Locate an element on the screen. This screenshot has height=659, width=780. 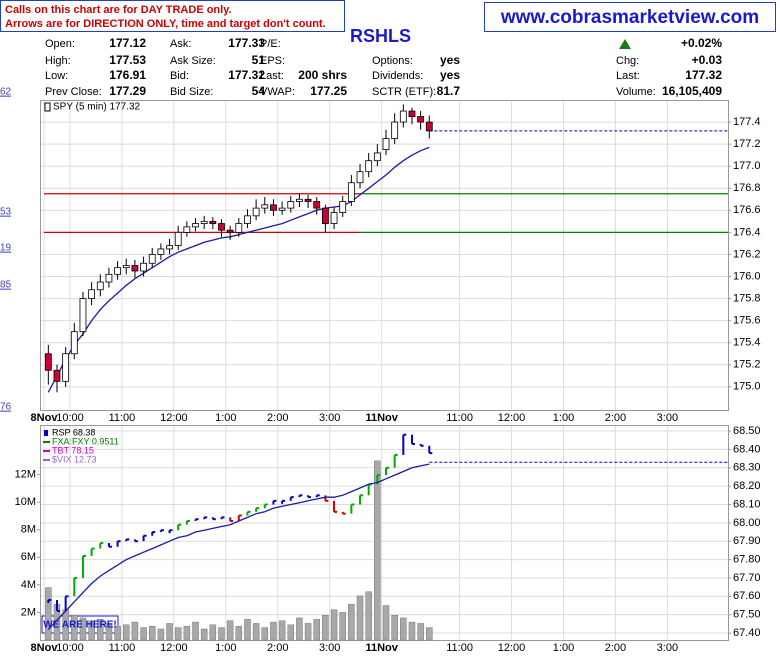
legend-entry: SPY (5 min) 177.32 is located at coordinates (97, 107).